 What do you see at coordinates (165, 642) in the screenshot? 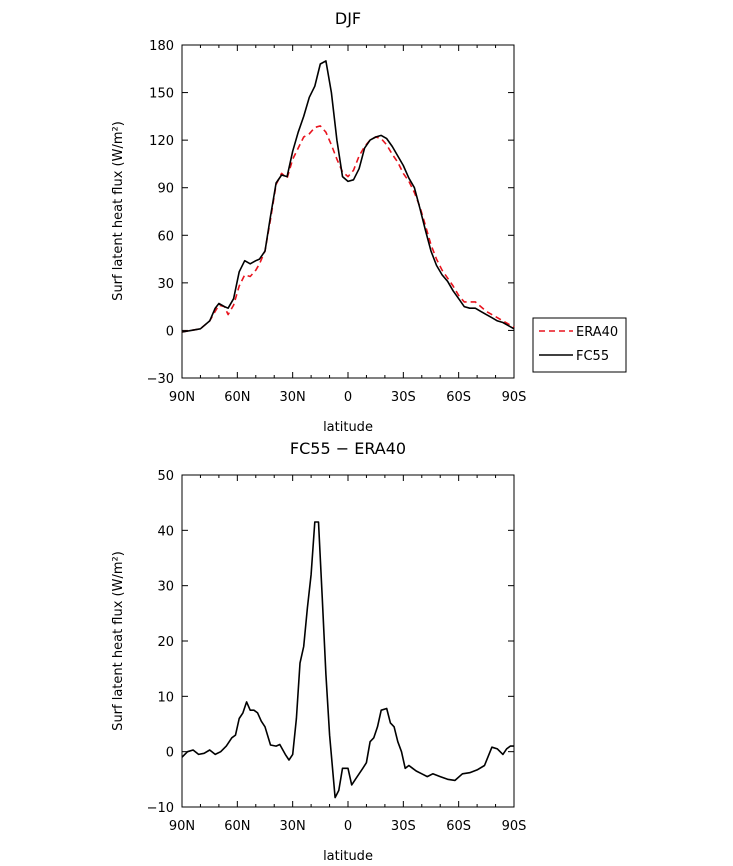
I see `y-tick-label: 20` at bounding box center [165, 642].